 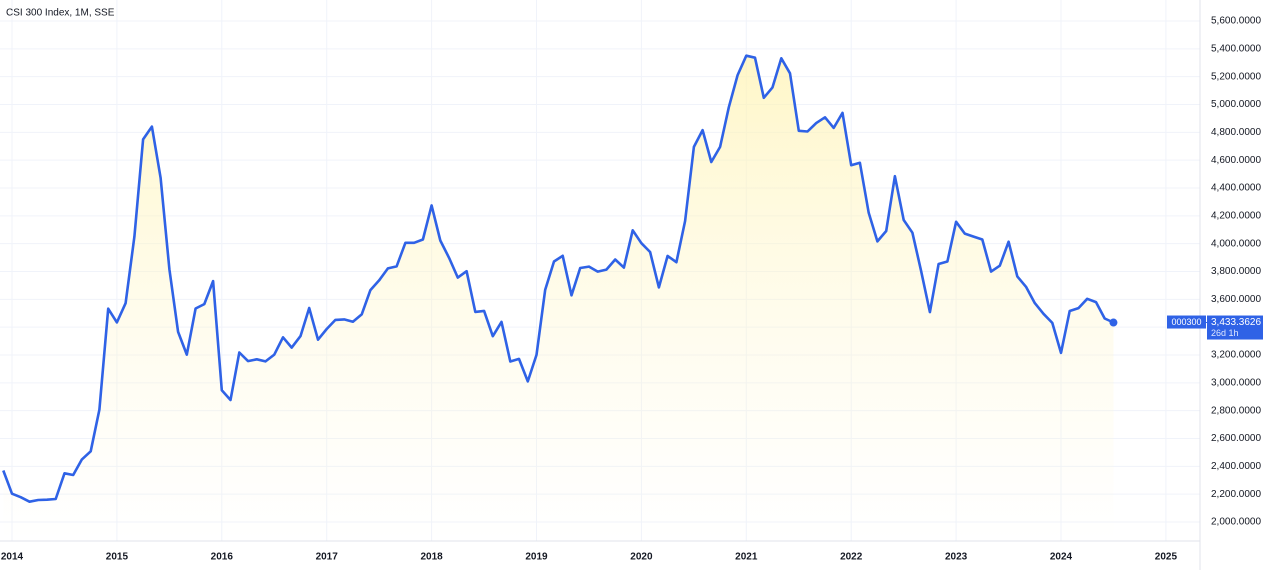 I want to click on y-tick-label: 2,000.0000, so click(x=1236, y=522).